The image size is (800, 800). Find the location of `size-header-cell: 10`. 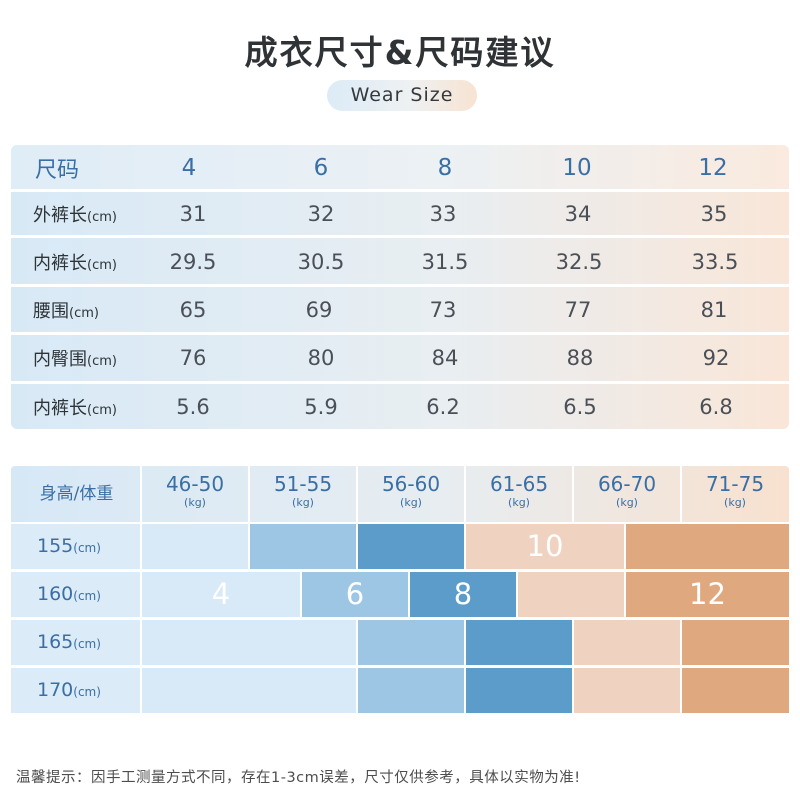

size-header-cell: 10 is located at coordinates (577, 167).